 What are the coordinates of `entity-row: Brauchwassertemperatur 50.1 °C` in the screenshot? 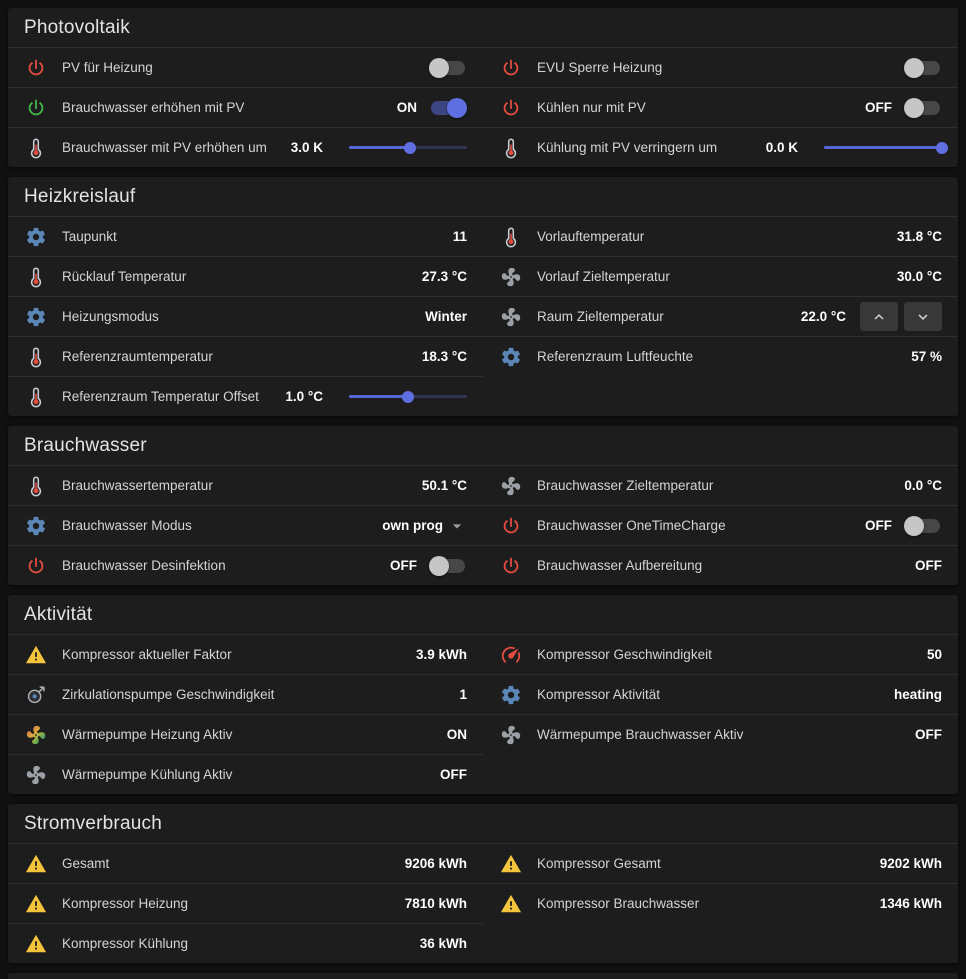 It's located at (245, 485).